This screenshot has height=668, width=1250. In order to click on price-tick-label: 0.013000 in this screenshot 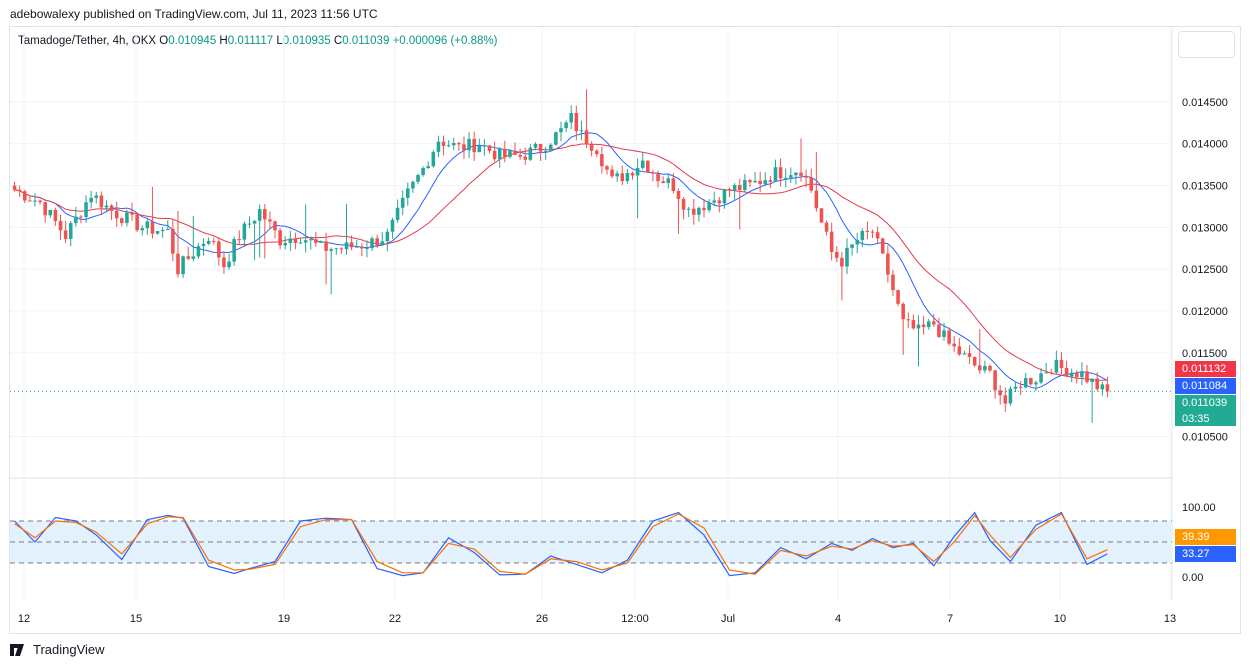, I will do `click(1205, 228)`.